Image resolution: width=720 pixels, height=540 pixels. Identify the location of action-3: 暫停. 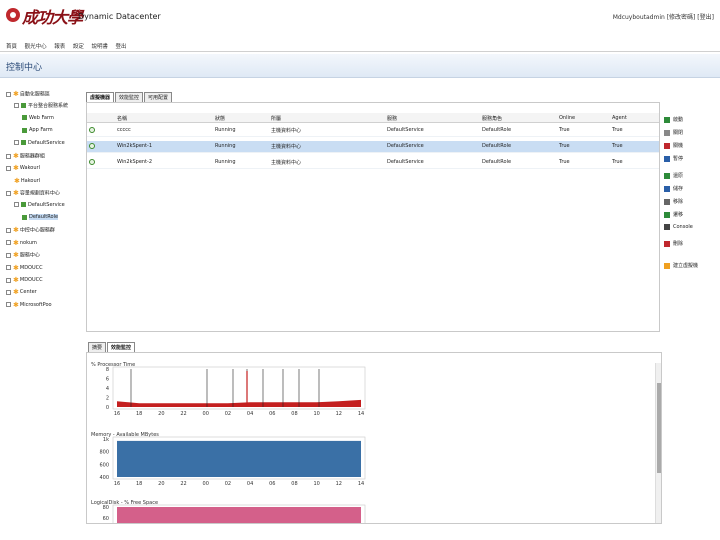
(673, 159).